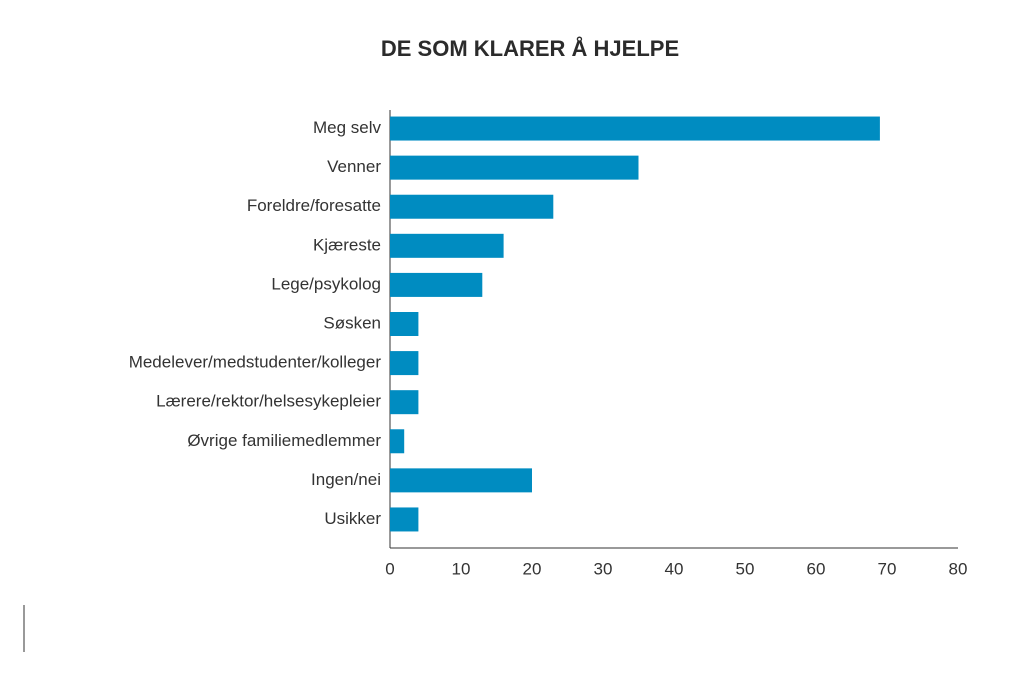 This screenshot has height=683, width=1024. Describe the element at coordinates (603, 568) in the screenshot. I see `x-tick-label: 30` at that location.